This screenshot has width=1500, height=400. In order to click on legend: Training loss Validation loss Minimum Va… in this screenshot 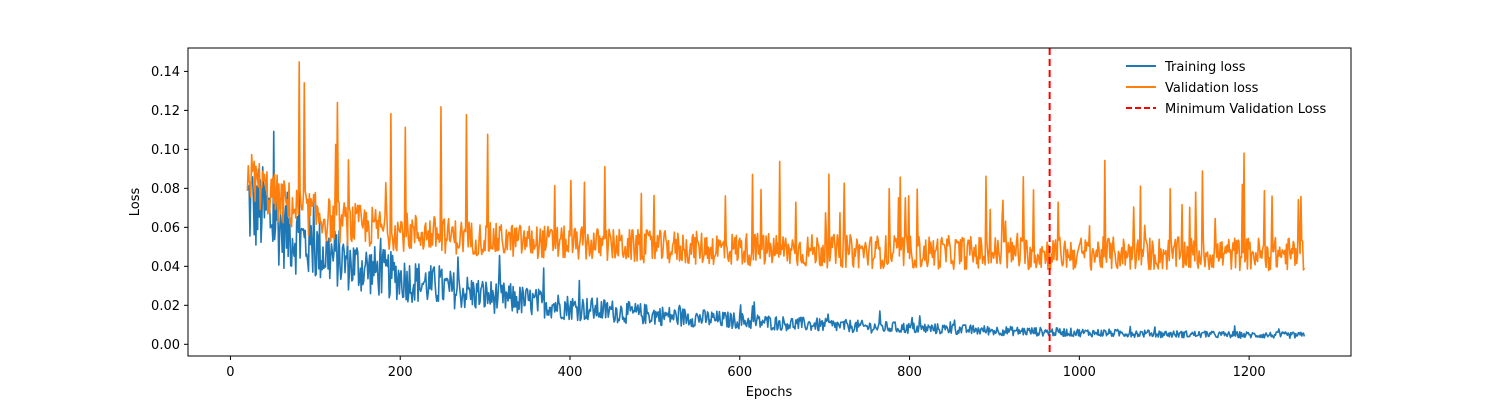, I will do `click(1226, 88)`.